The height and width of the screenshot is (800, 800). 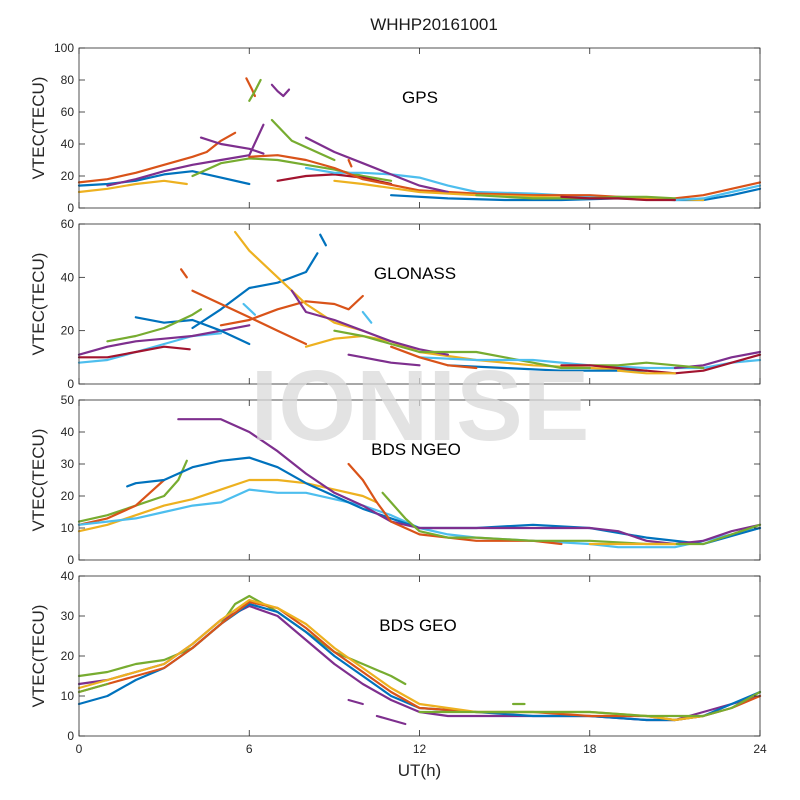 What do you see at coordinates (417, 625) in the screenshot?
I see `panel-annotation: BDS GEO` at bounding box center [417, 625].